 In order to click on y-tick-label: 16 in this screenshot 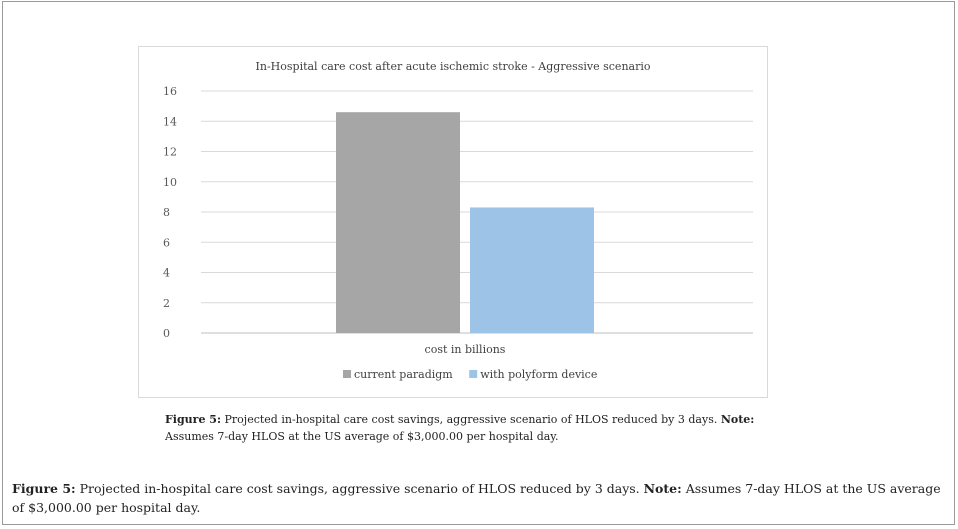, I will do `click(170, 91)`.